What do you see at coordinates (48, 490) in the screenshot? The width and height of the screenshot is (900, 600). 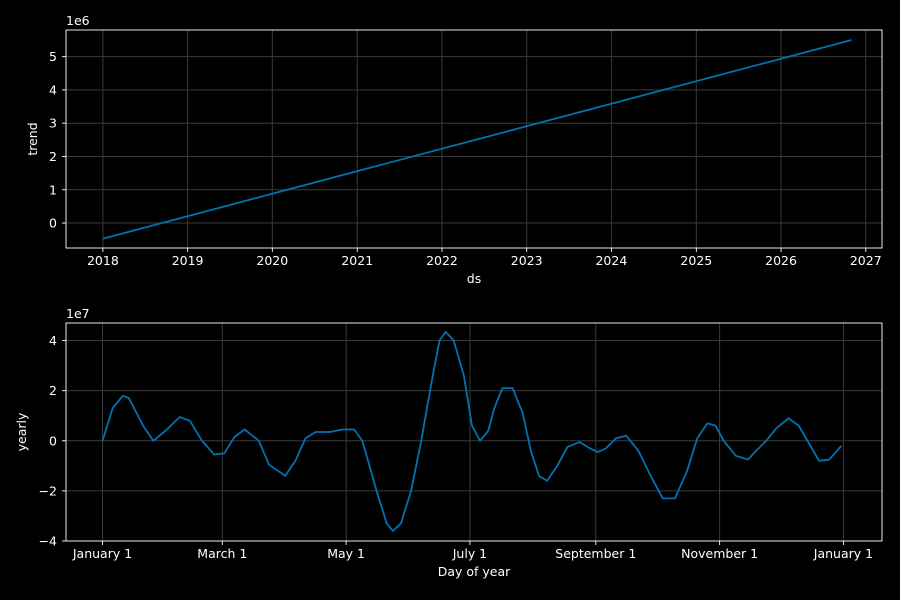 I see `y-tick-label: −2` at bounding box center [48, 490].